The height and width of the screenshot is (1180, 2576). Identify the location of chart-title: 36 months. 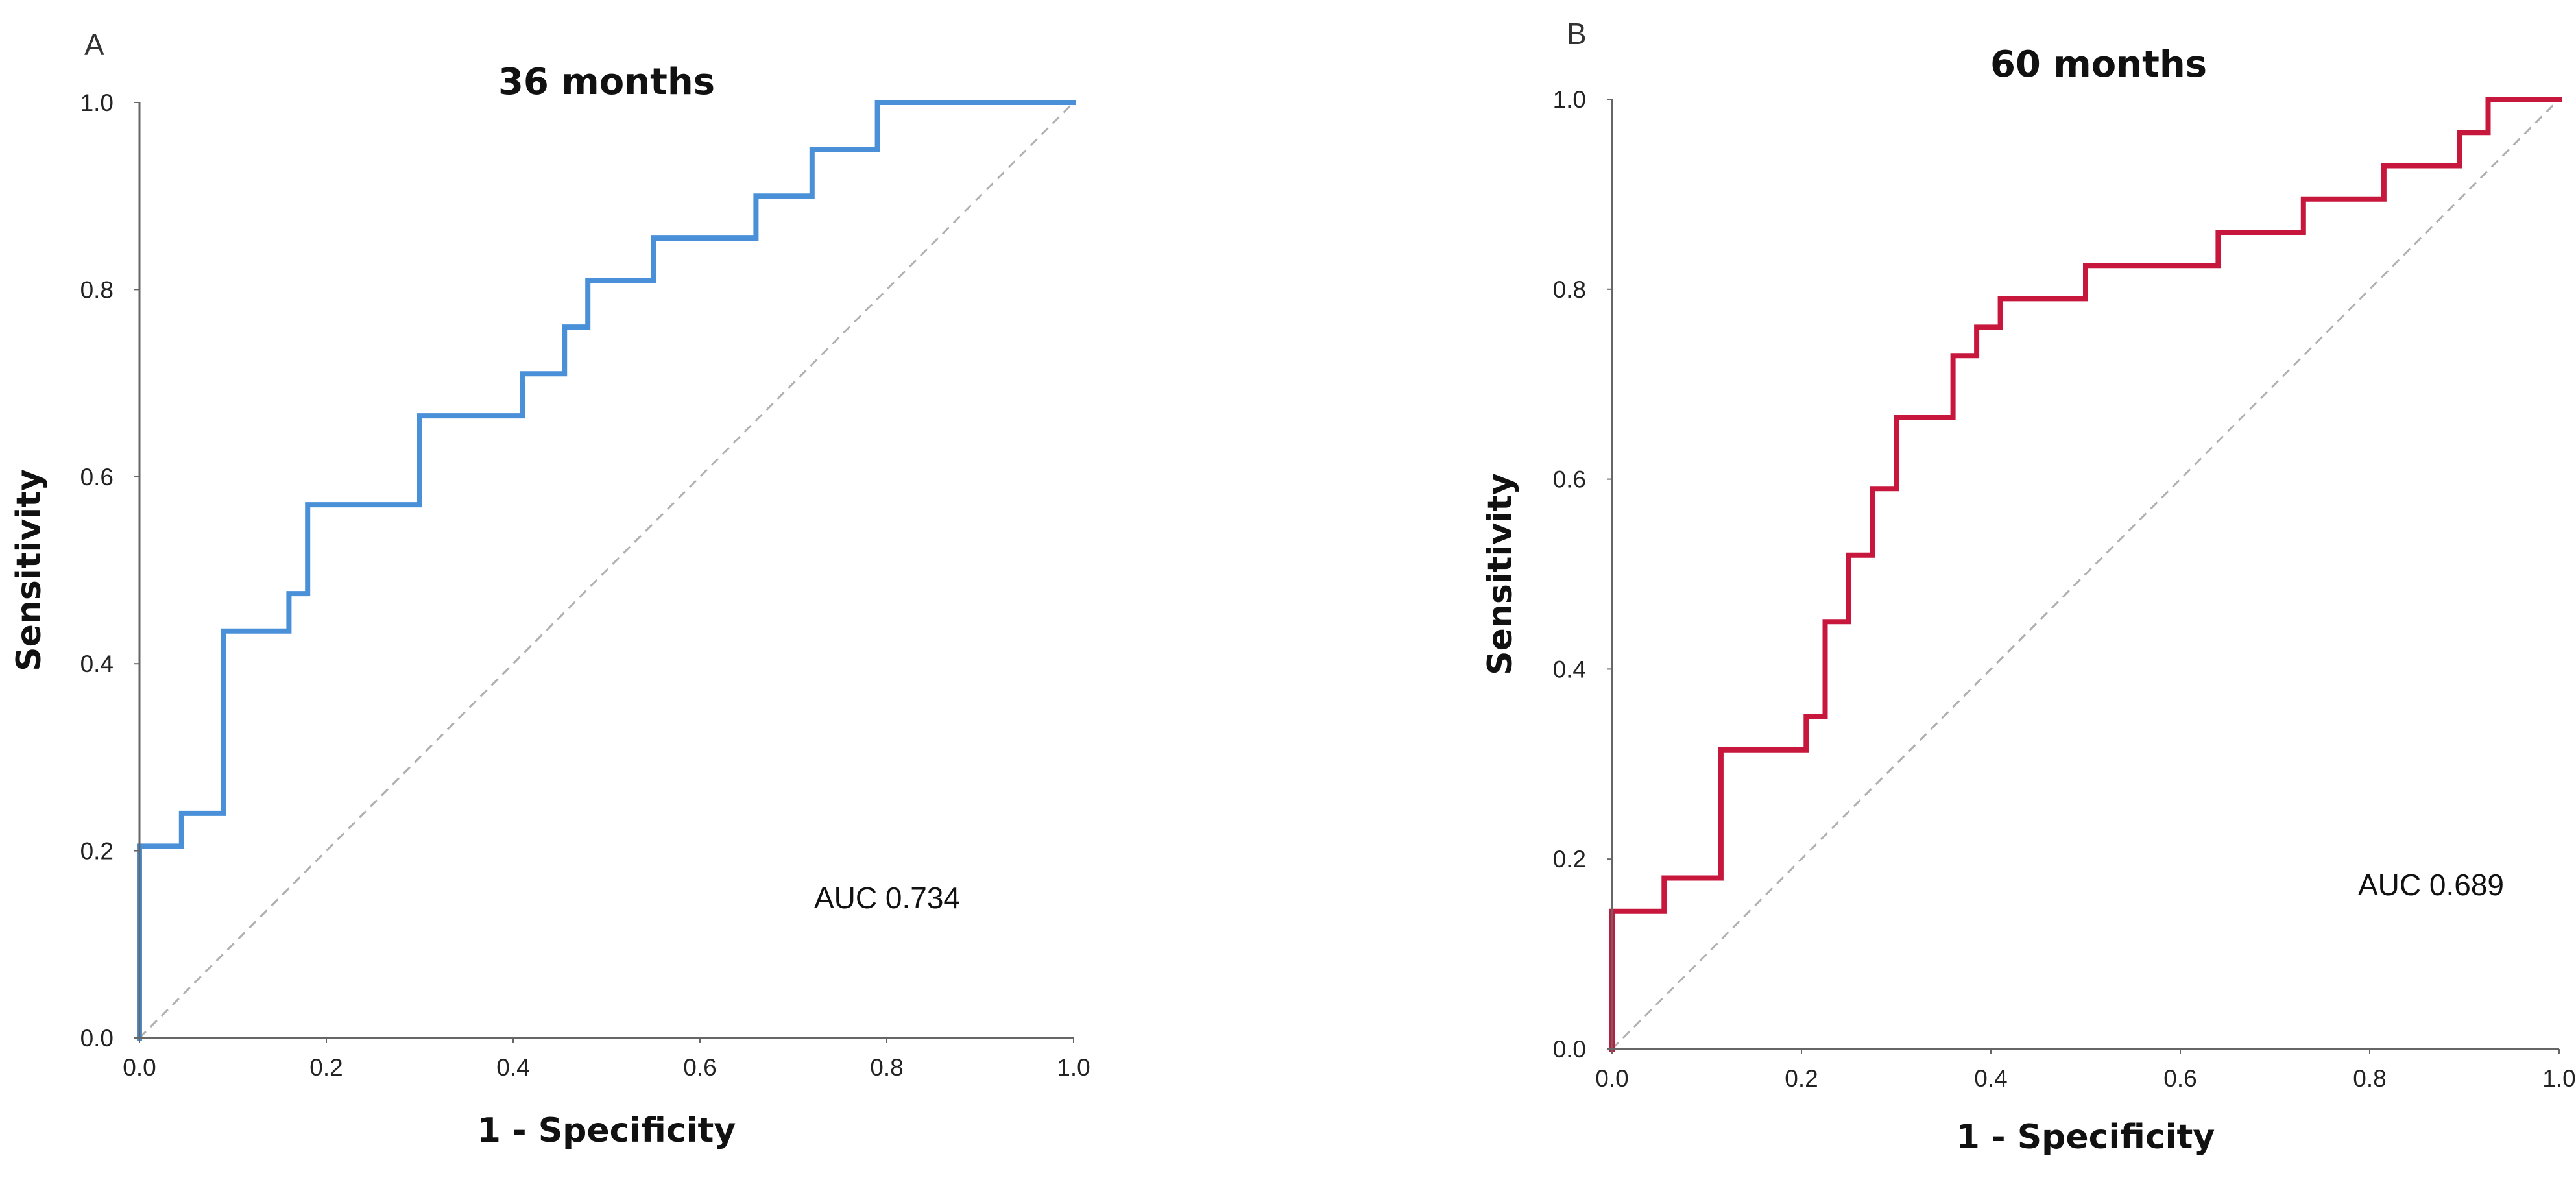
(606, 82).